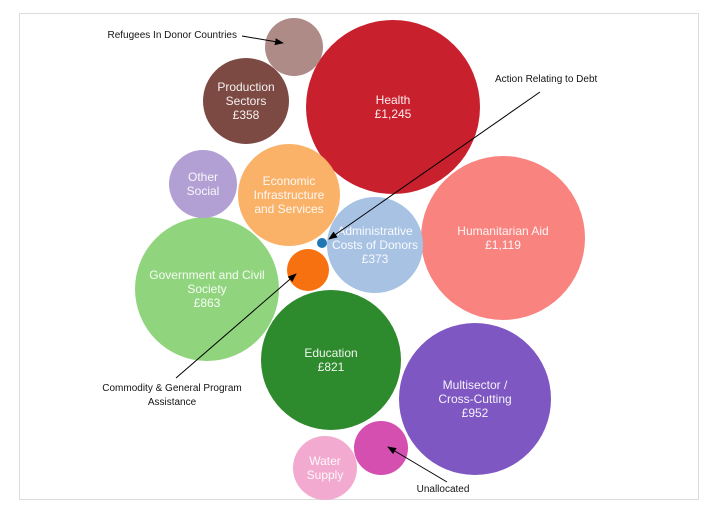  Describe the element at coordinates (393, 100) in the screenshot. I see `bubble-label-line: Health` at that location.